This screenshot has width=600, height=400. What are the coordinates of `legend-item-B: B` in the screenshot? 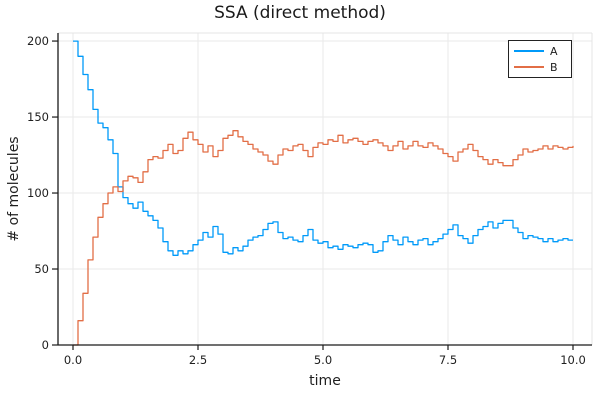 It's located at (540, 67).